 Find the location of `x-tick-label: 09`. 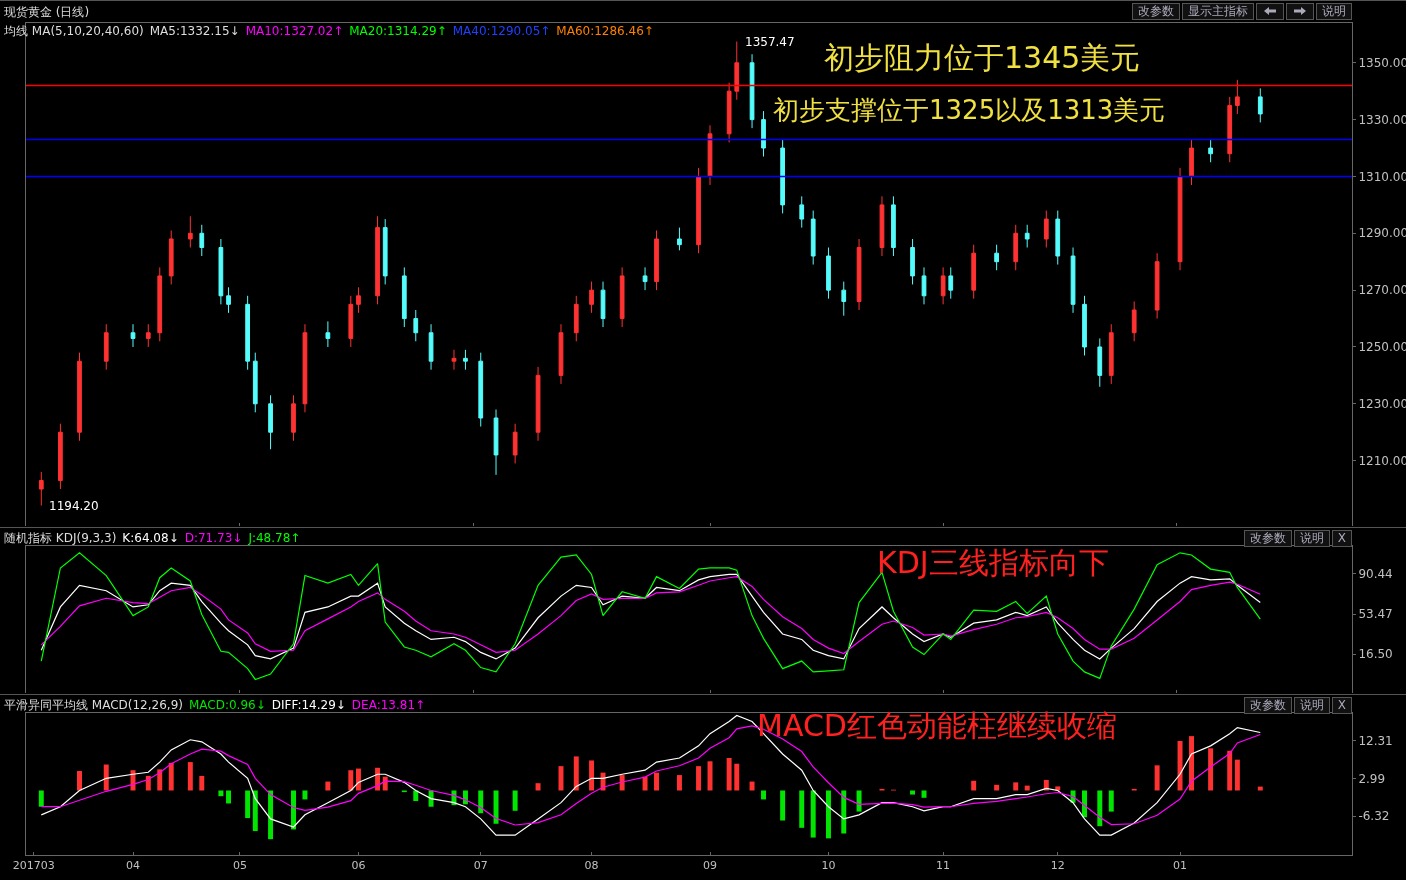

x-tick-label: 09 is located at coordinates (710, 866).